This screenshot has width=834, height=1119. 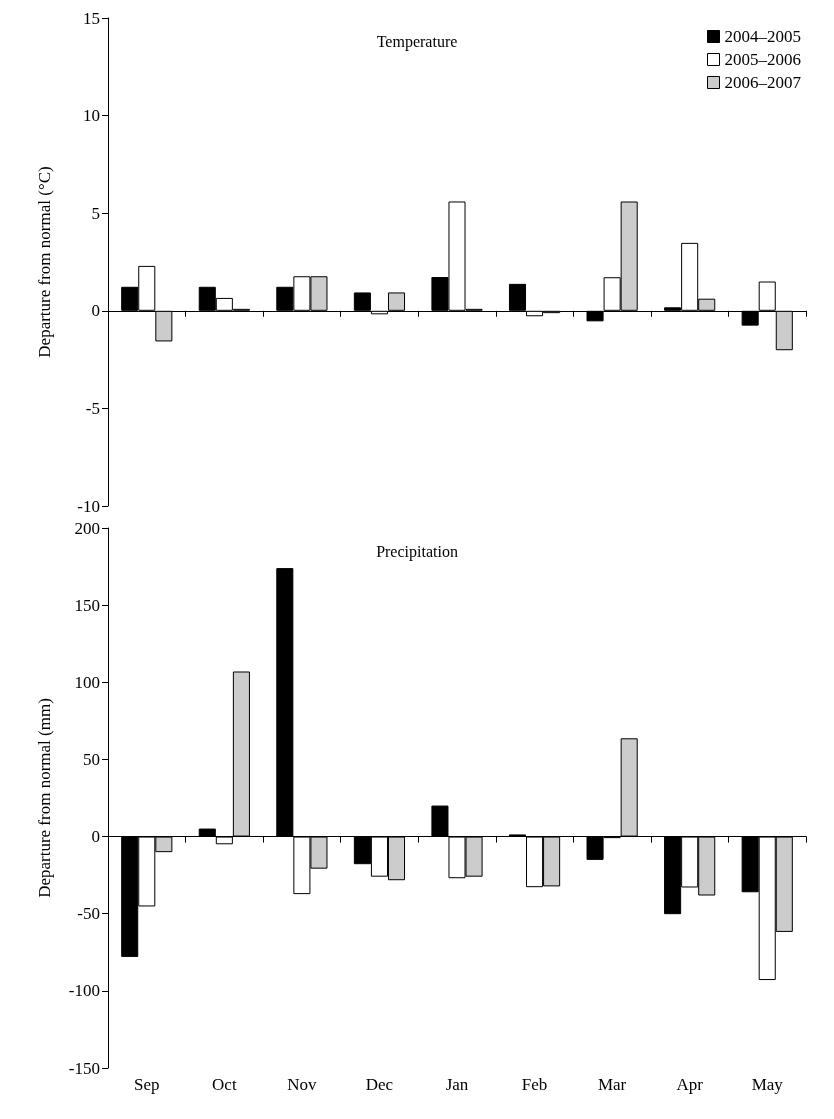 I want to click on x-tick-label: Jan, so click(x=457, y=1084).